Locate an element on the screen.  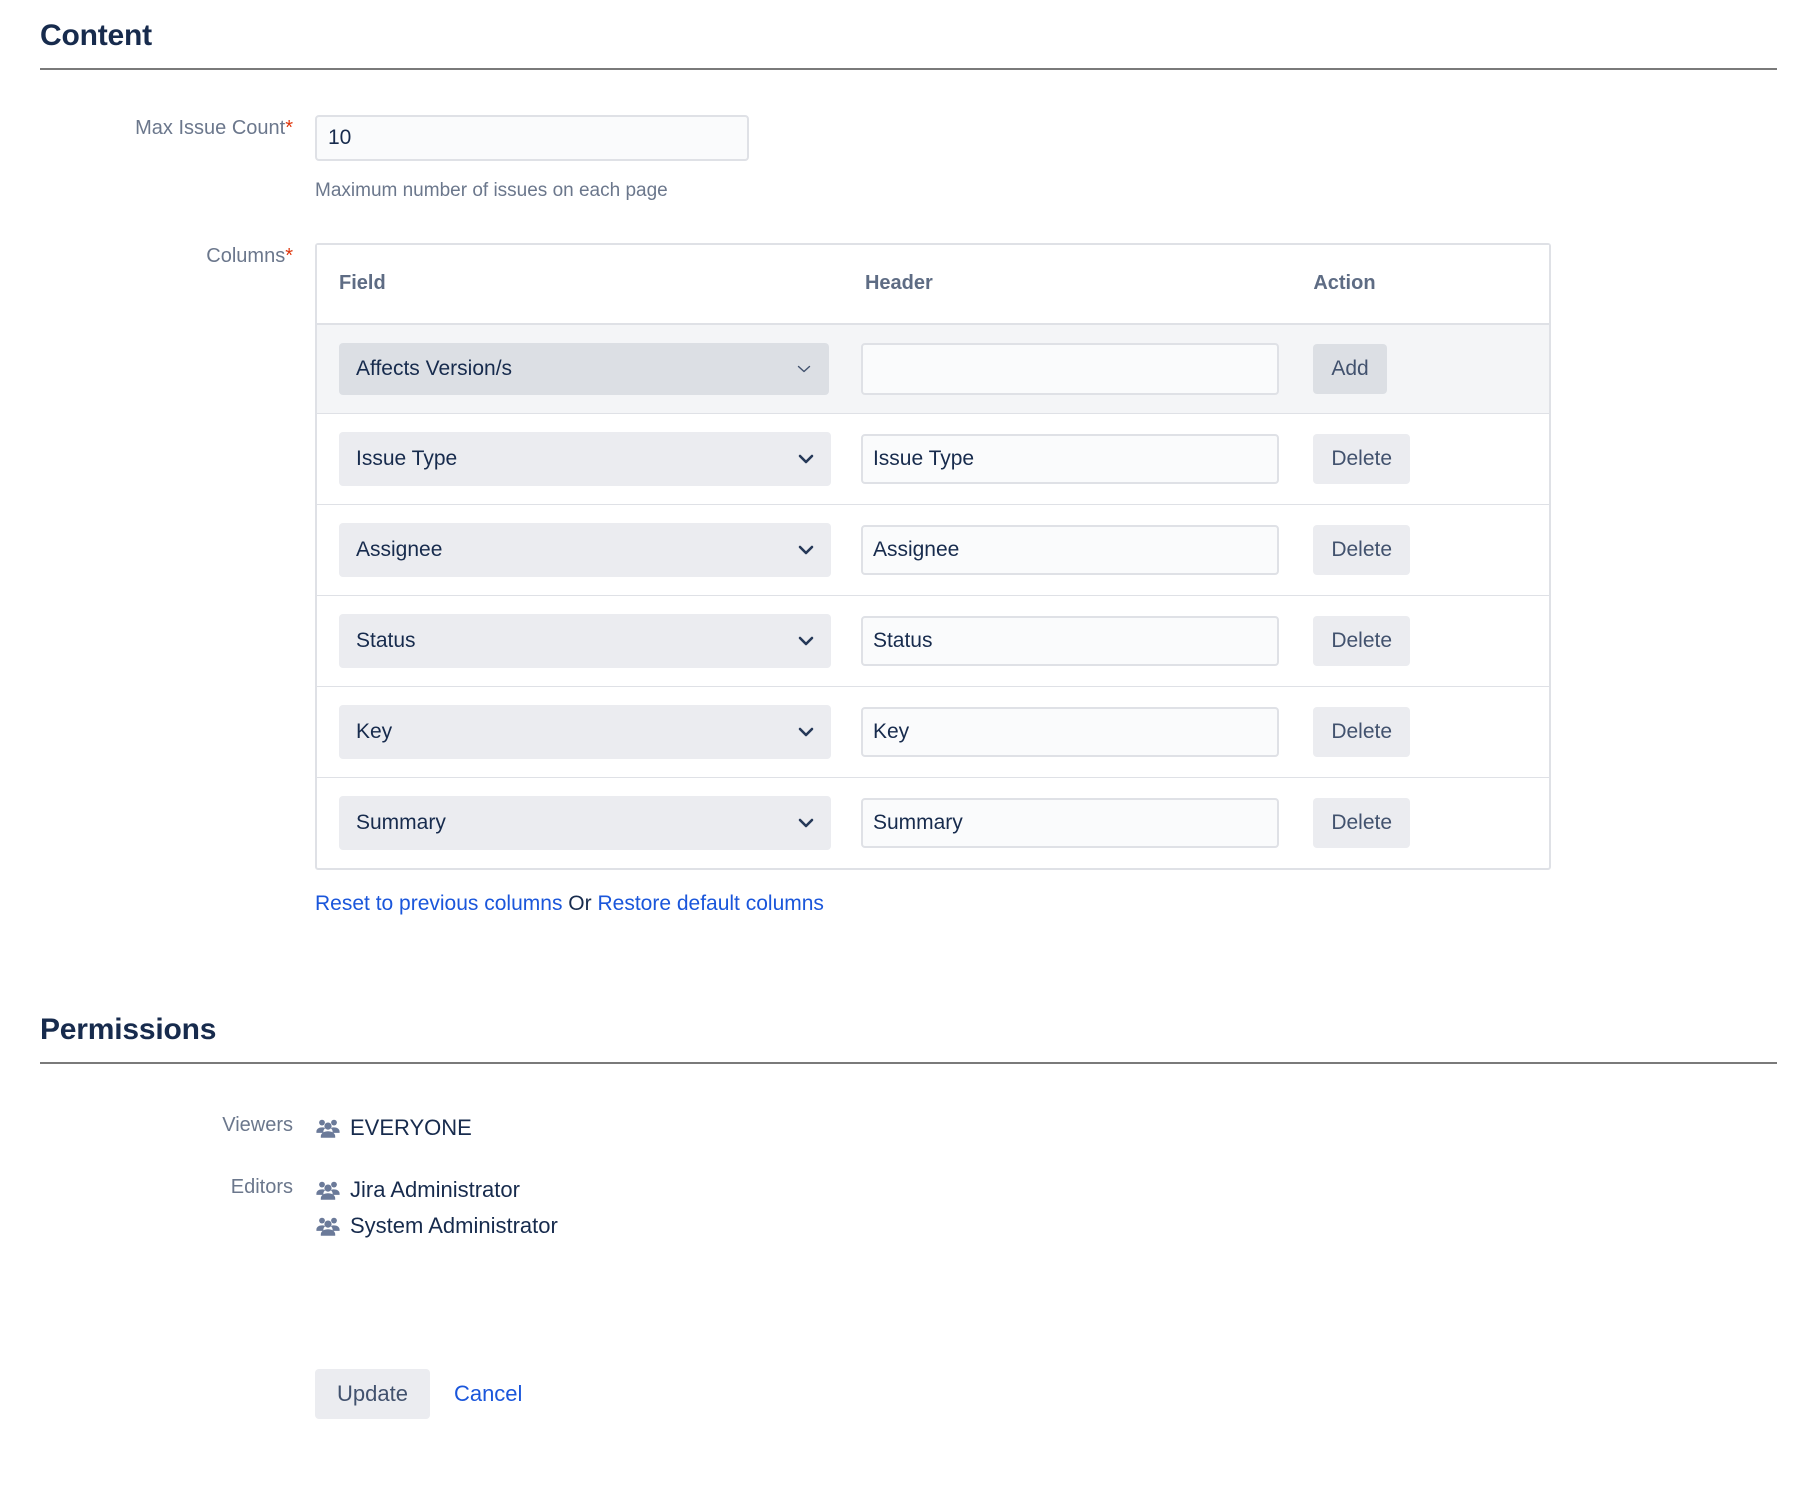
permissions-section-title: Permissions is located at coordinates (128, 1029).